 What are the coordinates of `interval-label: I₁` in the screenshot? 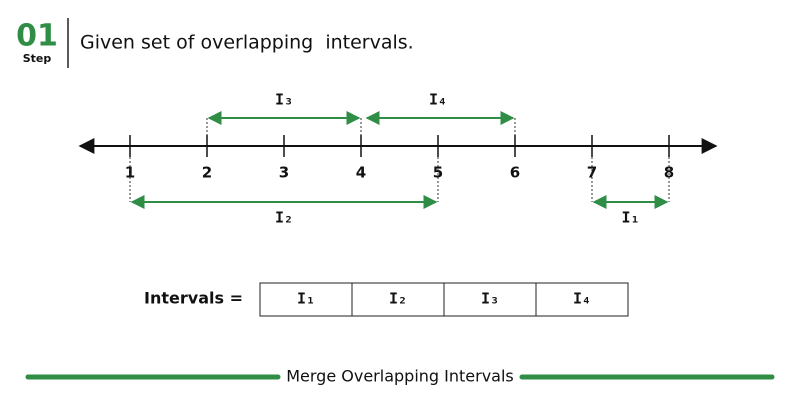 It's located at (630, 218).